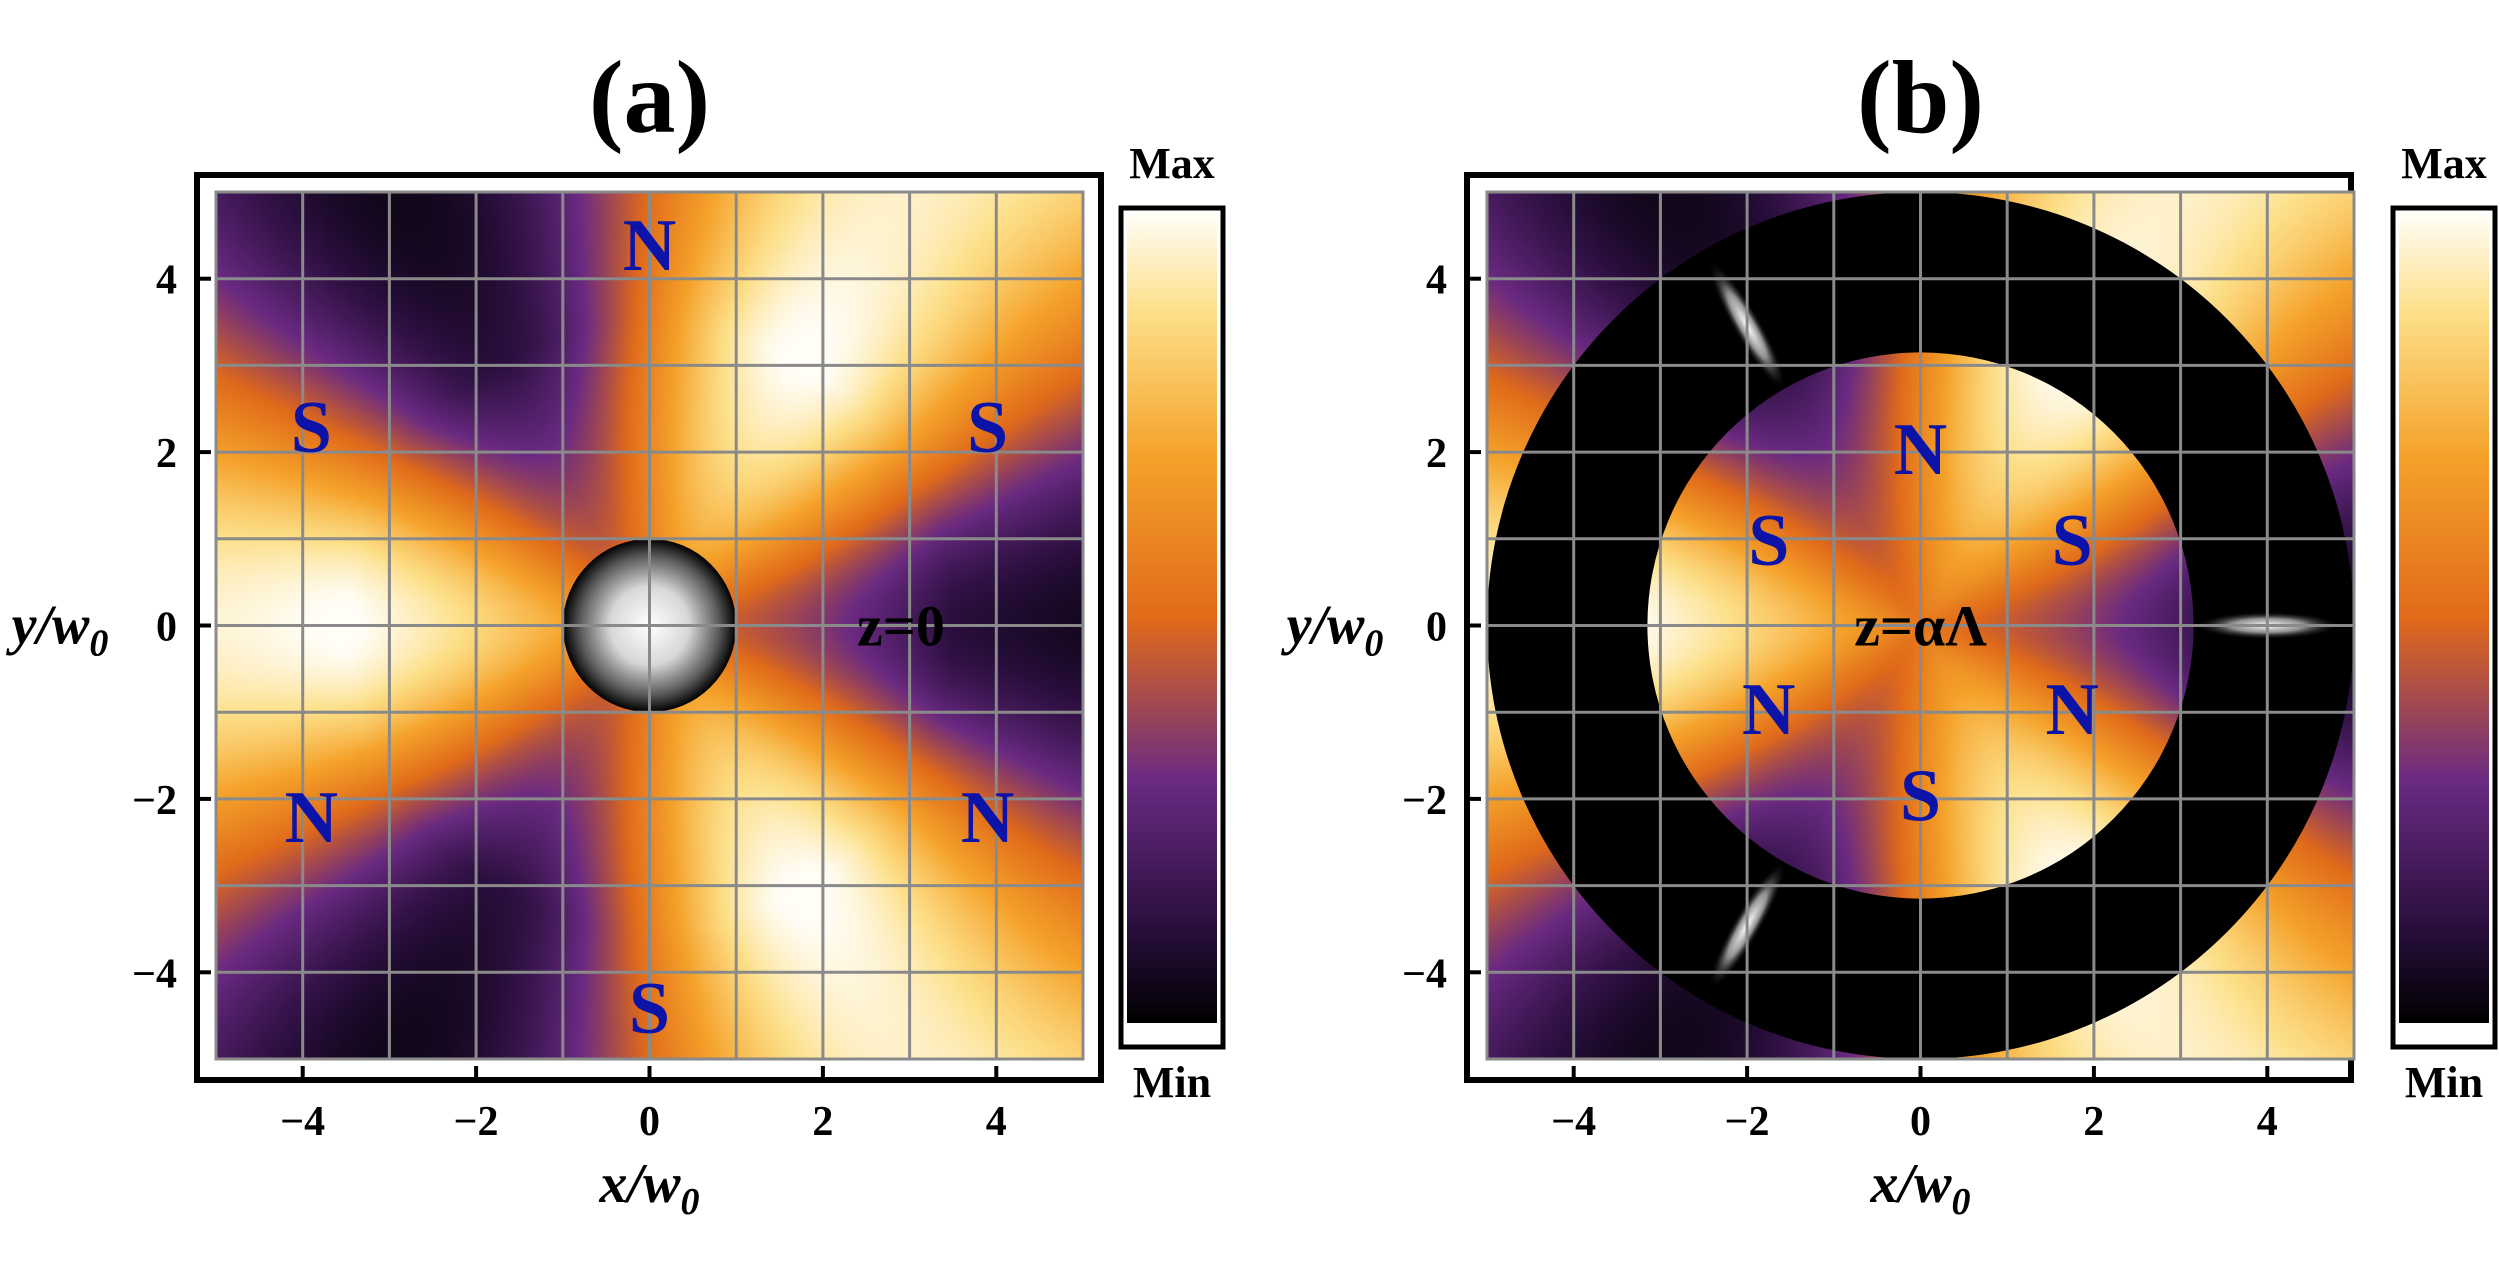 The width and height of the screenshot is (2500, 1262). I want to click on plane-label: z=αΛ, so click(1920, 626).